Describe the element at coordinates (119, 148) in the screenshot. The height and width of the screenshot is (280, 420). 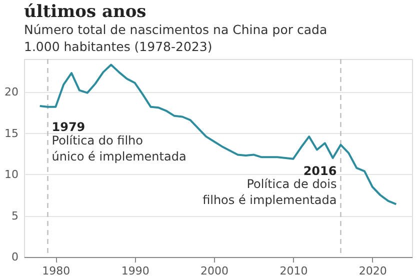
I see `annotation: Política do filho único é implementada` at that location.